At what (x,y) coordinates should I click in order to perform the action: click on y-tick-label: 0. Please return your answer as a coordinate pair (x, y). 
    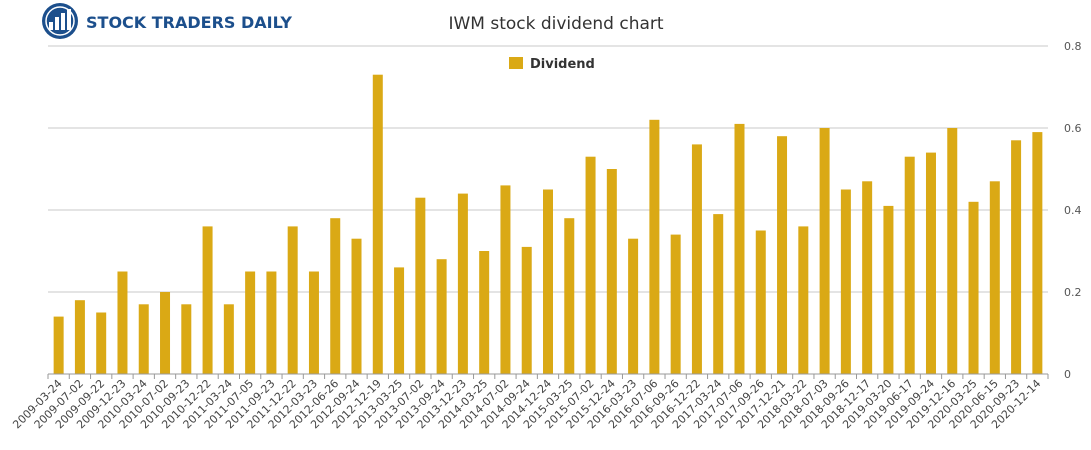
    Looking at the image, I should click on (1067, 374).